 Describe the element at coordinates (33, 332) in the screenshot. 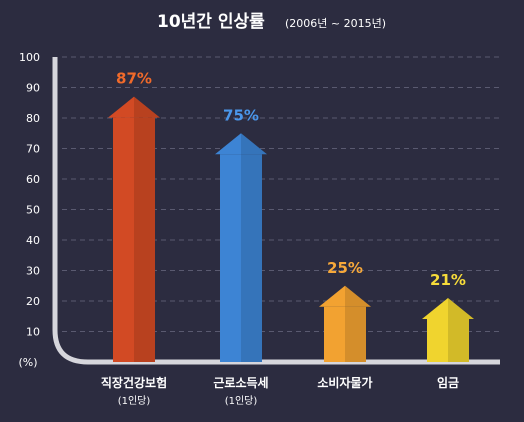

I see `y-tick-label: 10` at that location.